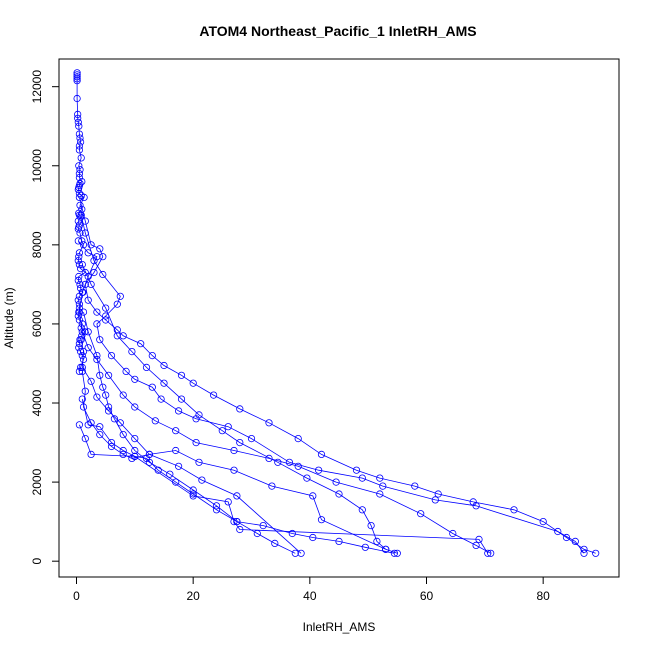 Image resolution: width=650 pixels, height=650 pixels. I want to click on series-line, so click(191, 446).